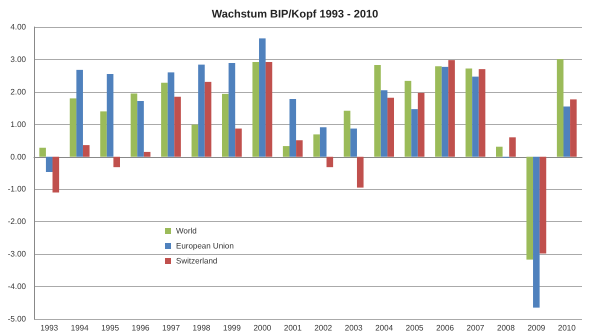  Describe the element at coordinates (536, 328) in the screenshot. I see `x-tick-label: 2009` at that location.